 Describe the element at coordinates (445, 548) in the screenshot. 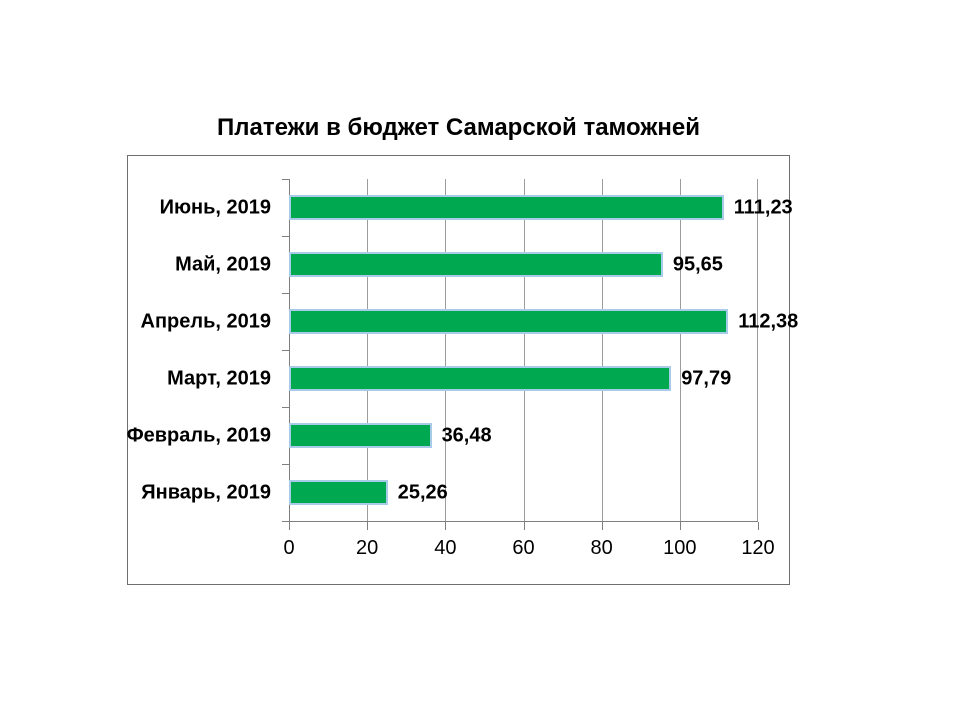

I see `x-tick-label: 40` at that location.